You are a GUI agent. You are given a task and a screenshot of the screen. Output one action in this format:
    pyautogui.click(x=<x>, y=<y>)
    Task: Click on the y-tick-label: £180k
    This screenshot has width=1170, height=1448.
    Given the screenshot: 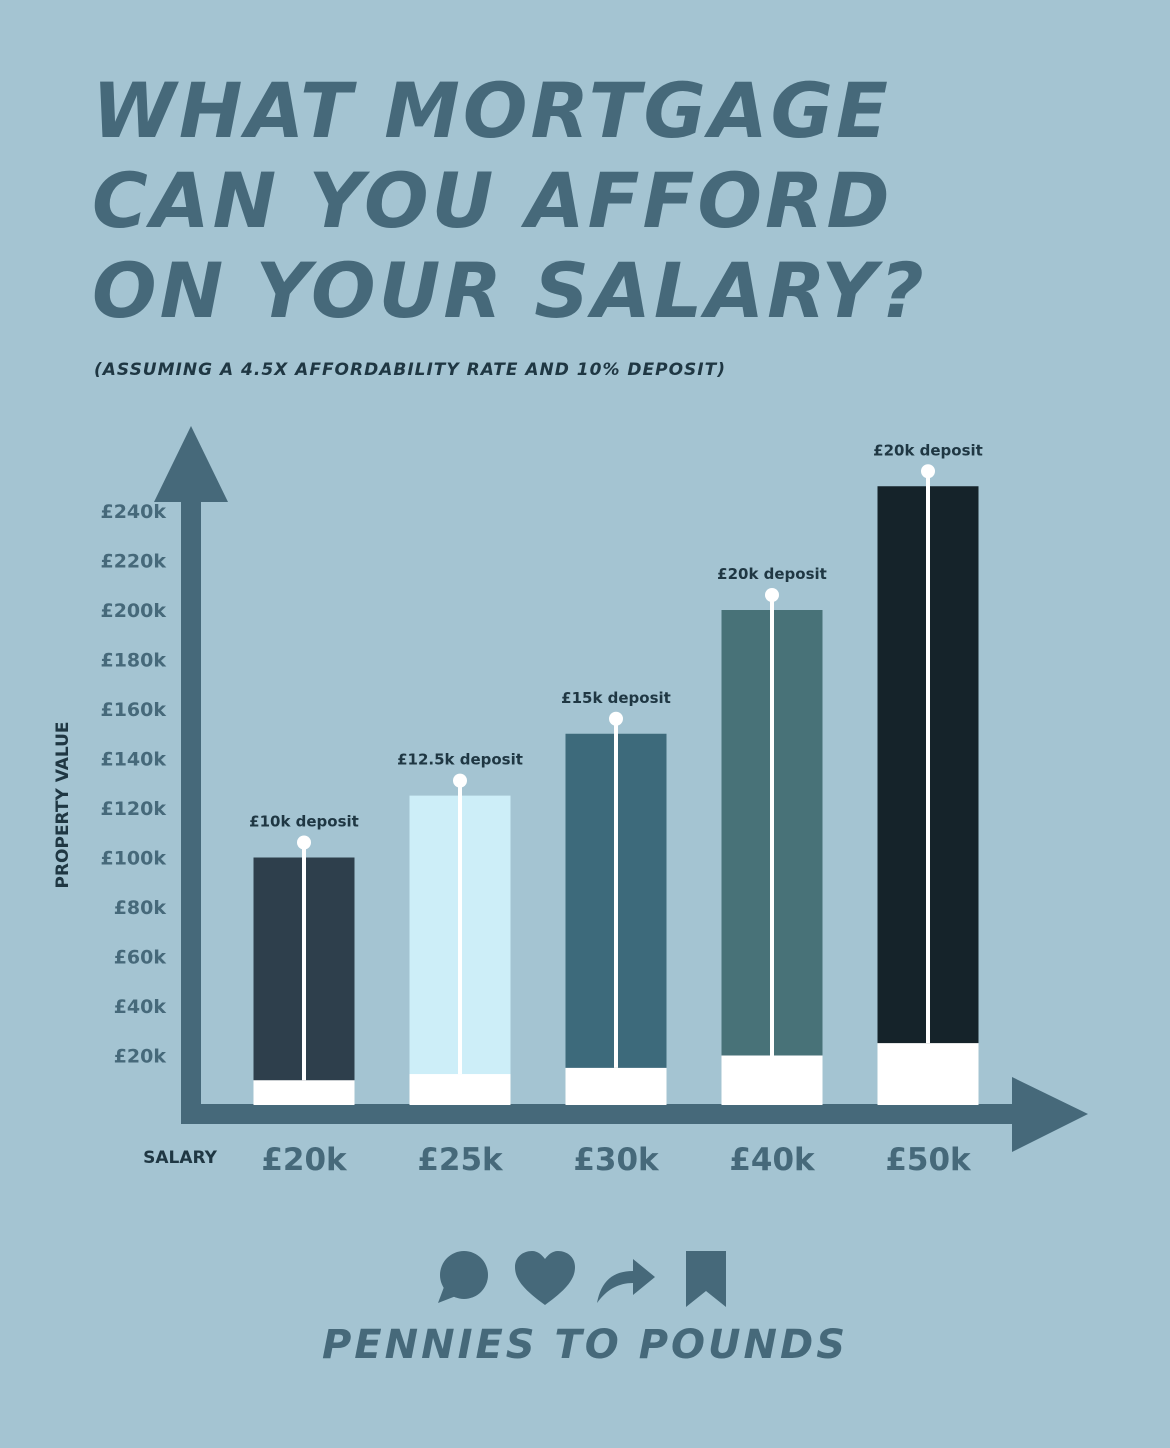 What is the action you would take?
    pyautogui.click(x=133, y=661)
    